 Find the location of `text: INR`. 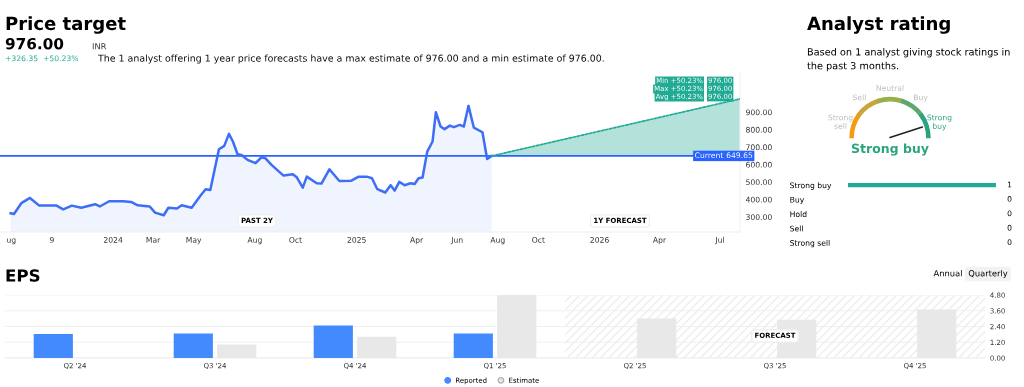

text: INR is located at coordinates (99, 46).